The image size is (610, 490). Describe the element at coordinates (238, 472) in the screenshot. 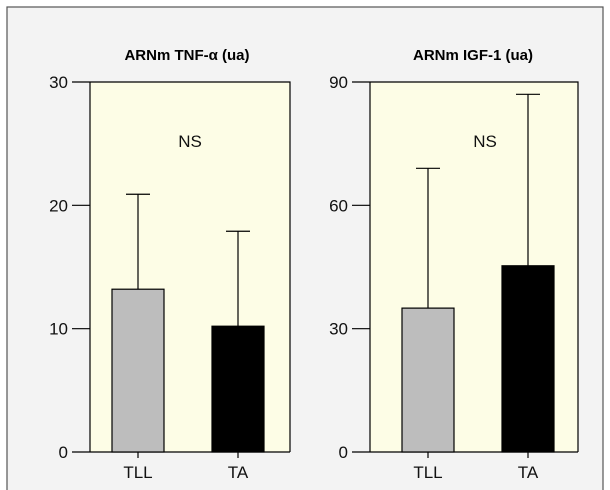

I see `panel-1-x-tick-label-ta: TA` at that location.